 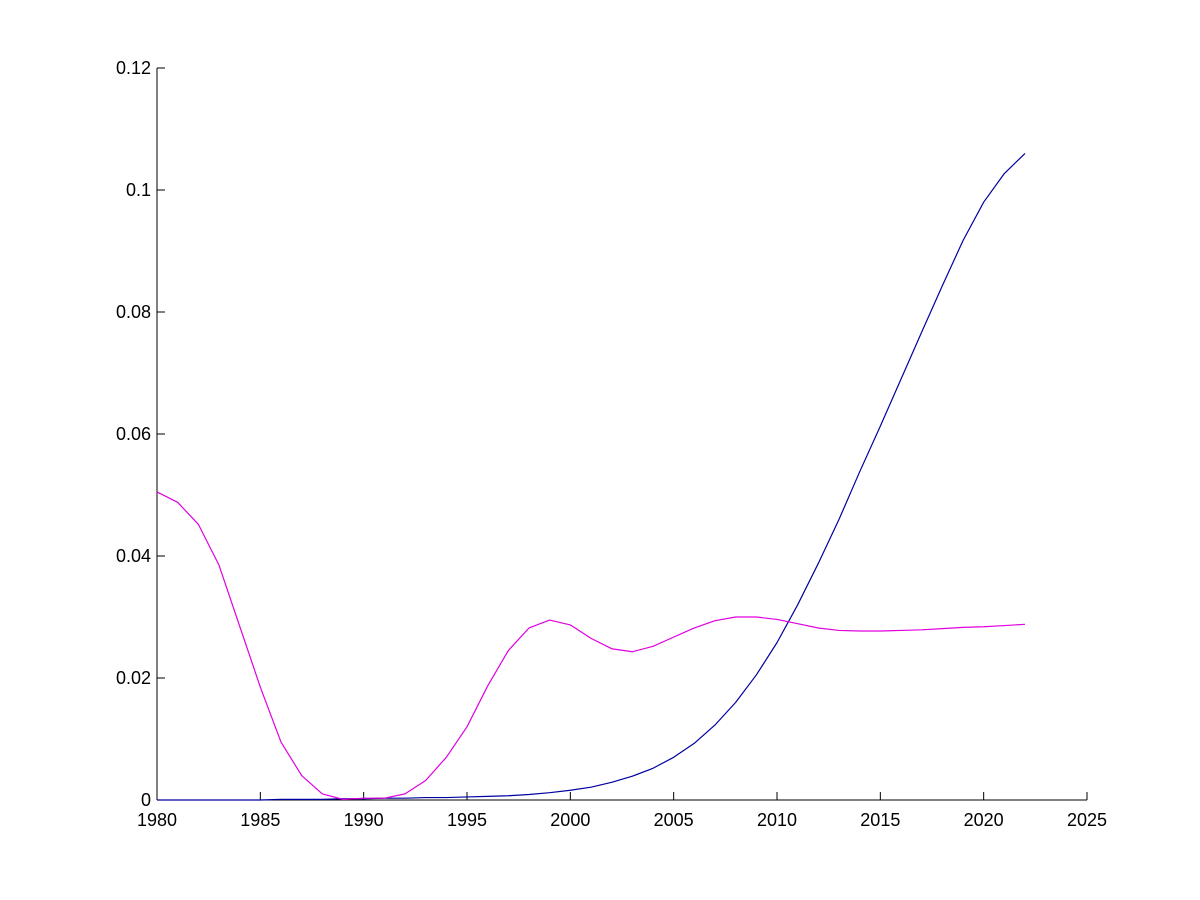 What do you see at coordinates (880, 820) in the screenshot?
I see `x-tick-label: 2015` at bounding box center [880, 820].